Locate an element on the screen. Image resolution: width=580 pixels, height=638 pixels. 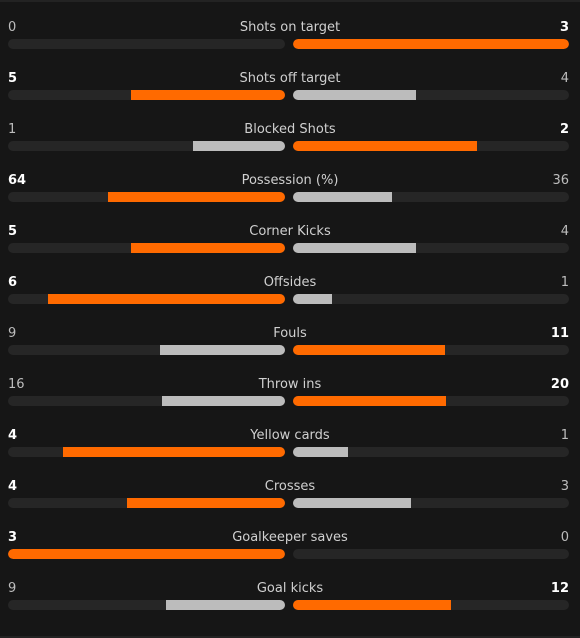
away-value: 2 is located at coordinates (564, 129).